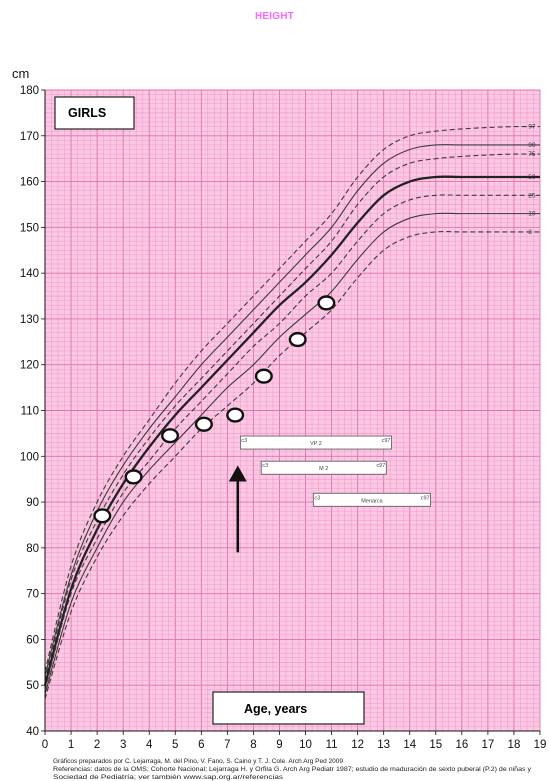  What do you see at coordinates (32, 595) in the screenshot?
I see `y-tick-label: 70` at bounding box center [32, 595].